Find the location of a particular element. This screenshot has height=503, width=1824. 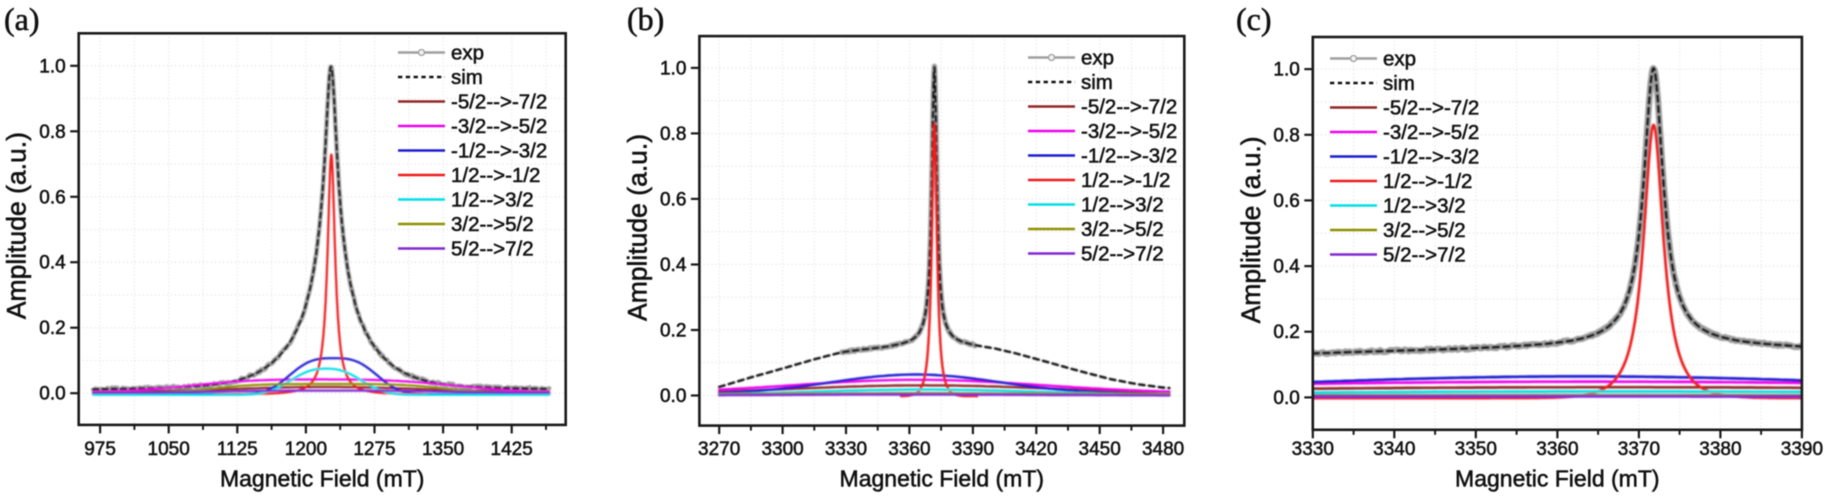

svg-text: (c) is located at coordinates (1254, 19).